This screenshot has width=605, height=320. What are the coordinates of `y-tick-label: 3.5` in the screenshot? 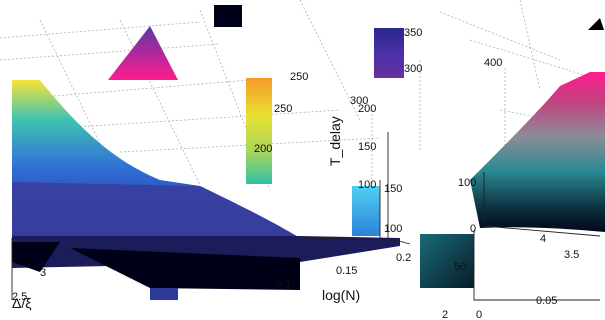 It's located at (571, 255).